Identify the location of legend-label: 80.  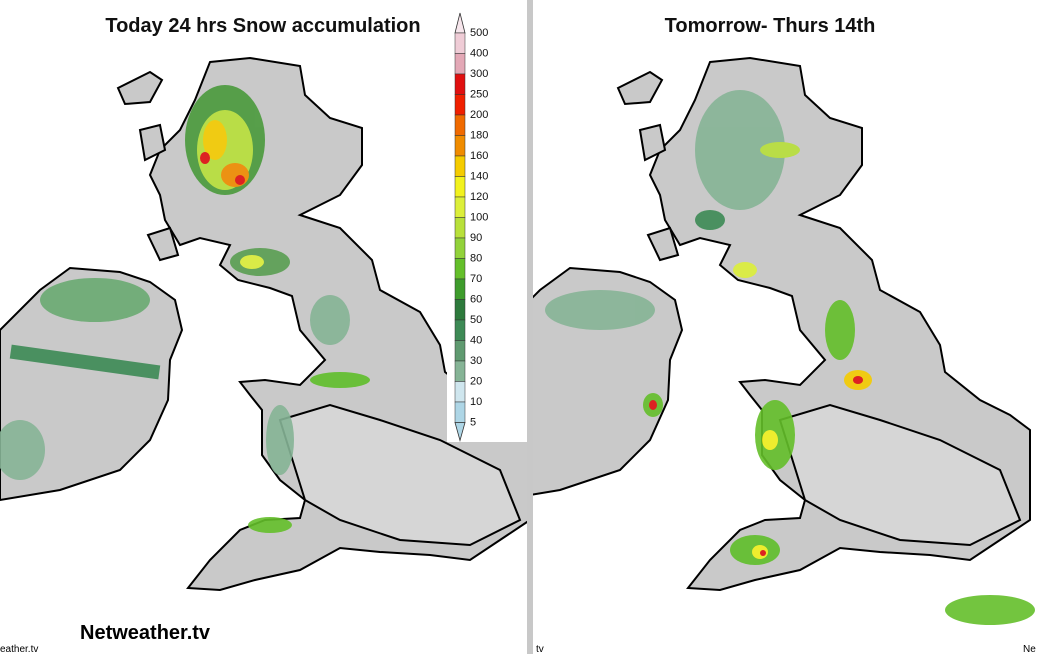
(476, 258).